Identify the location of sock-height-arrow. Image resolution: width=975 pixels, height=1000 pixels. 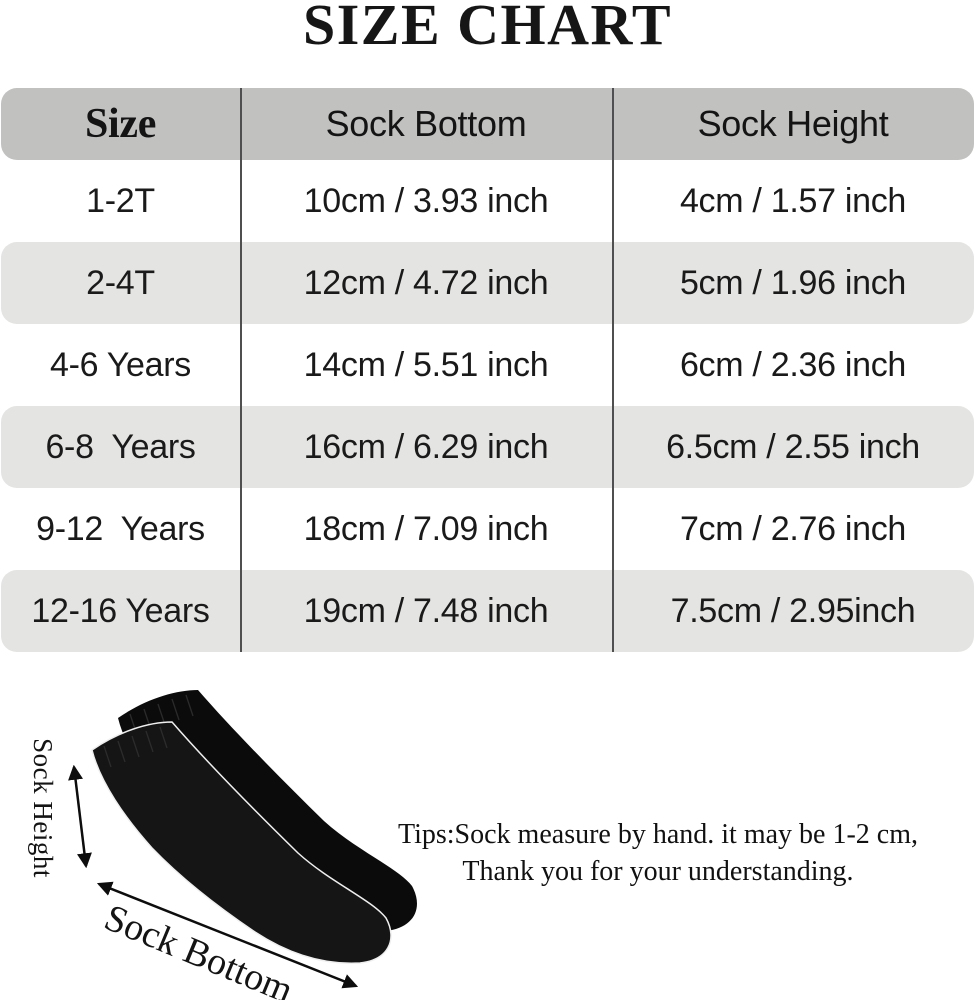
(80, 816).